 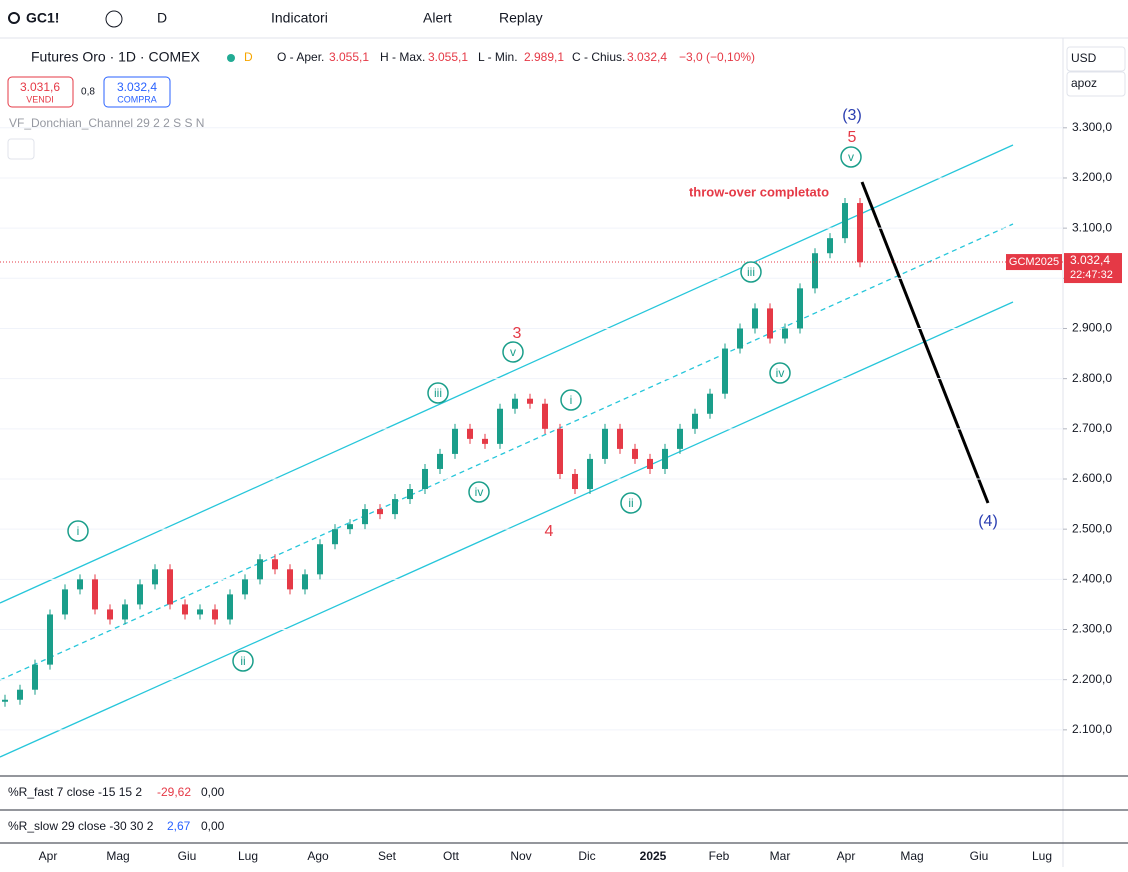 I want to click on contract: GCM2025, so click(x=1034, y=262).